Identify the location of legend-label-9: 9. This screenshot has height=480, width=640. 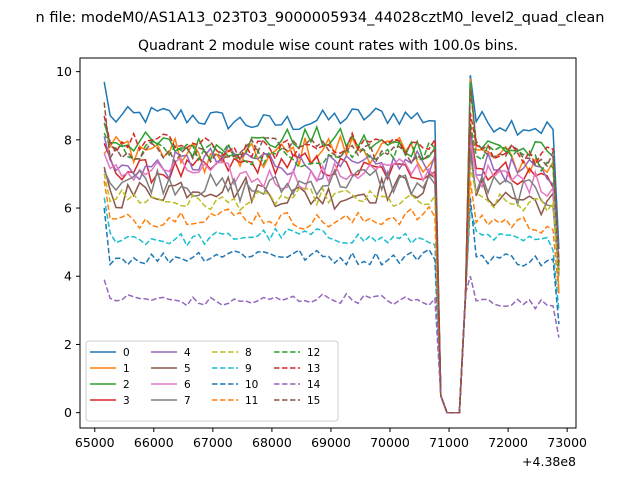
(248, 369).